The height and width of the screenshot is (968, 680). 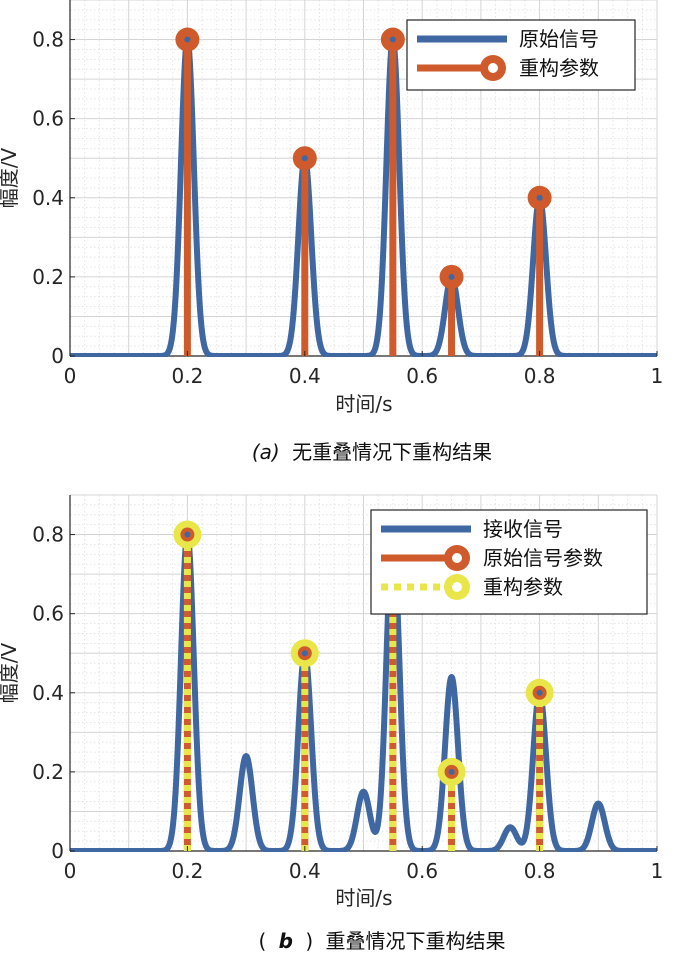 I want to click on chart-a-x-tick-label: 0.8, so click(x=540, y=376).